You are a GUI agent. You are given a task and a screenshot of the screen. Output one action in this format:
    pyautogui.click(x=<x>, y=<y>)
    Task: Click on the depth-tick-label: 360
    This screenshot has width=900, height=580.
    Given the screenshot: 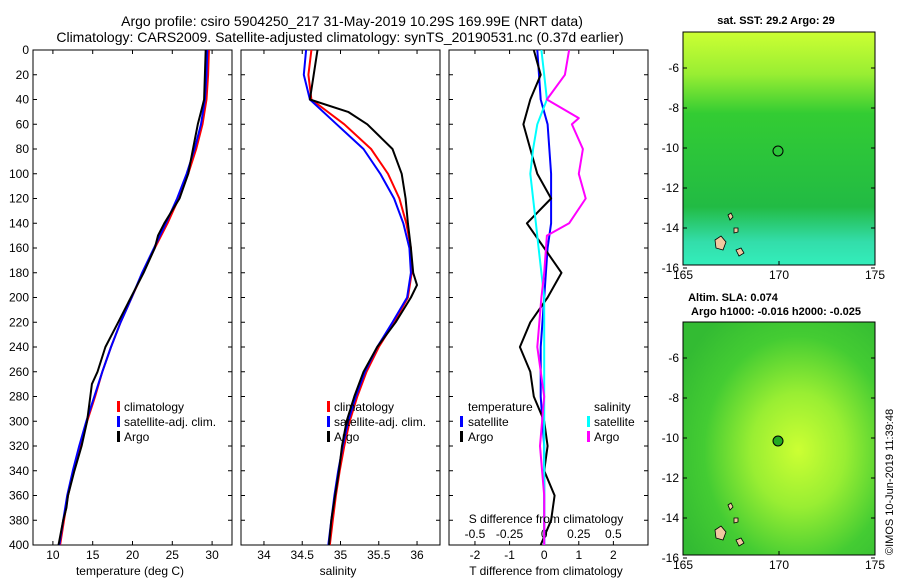 What is the action you would take?
    pyautogui.click(x=19, y=496)
    